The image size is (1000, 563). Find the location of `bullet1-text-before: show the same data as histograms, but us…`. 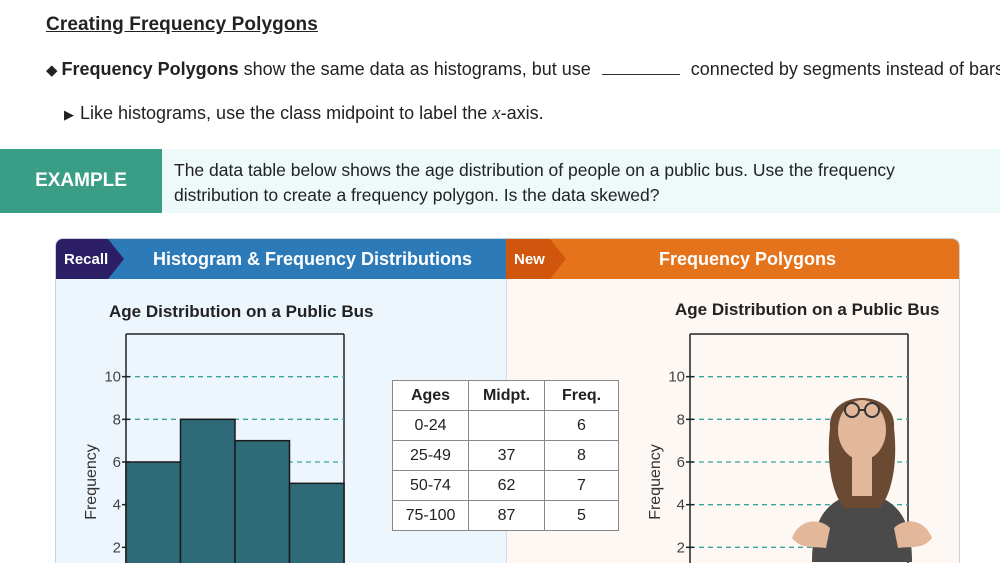

bullet1-text-before: show the same data as histograms, but us… is located at coordinates (417, 69).